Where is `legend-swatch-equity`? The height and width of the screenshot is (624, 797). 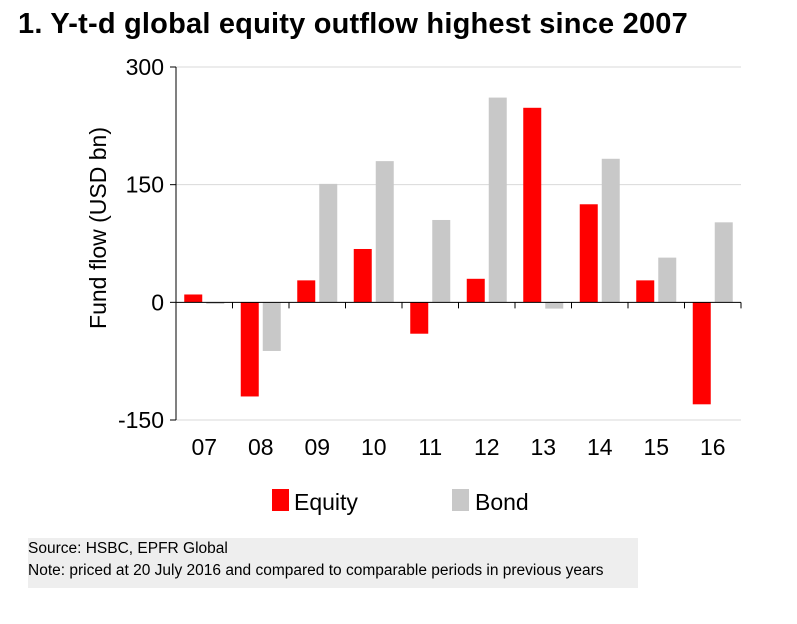 legend-swatch-equity is located at coordinates (280, 500).